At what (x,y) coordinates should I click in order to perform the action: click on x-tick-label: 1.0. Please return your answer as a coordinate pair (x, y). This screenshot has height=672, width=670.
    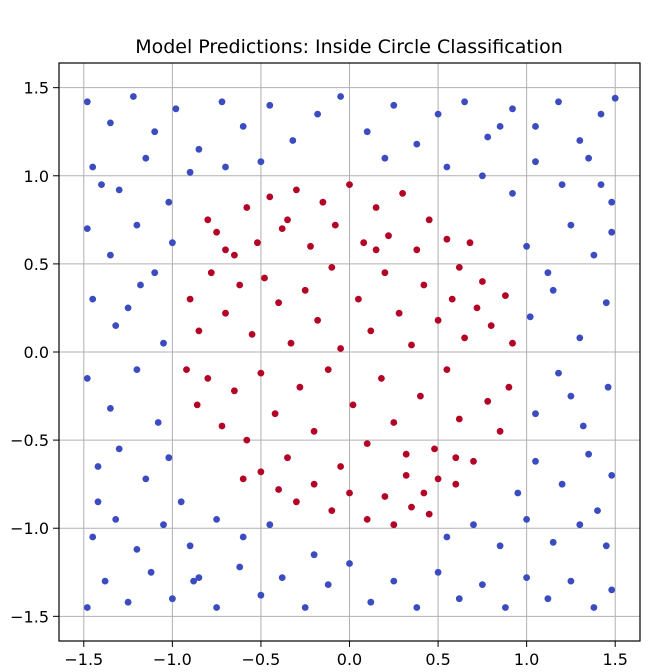
    Looking at the image, I should click on (526, 659).